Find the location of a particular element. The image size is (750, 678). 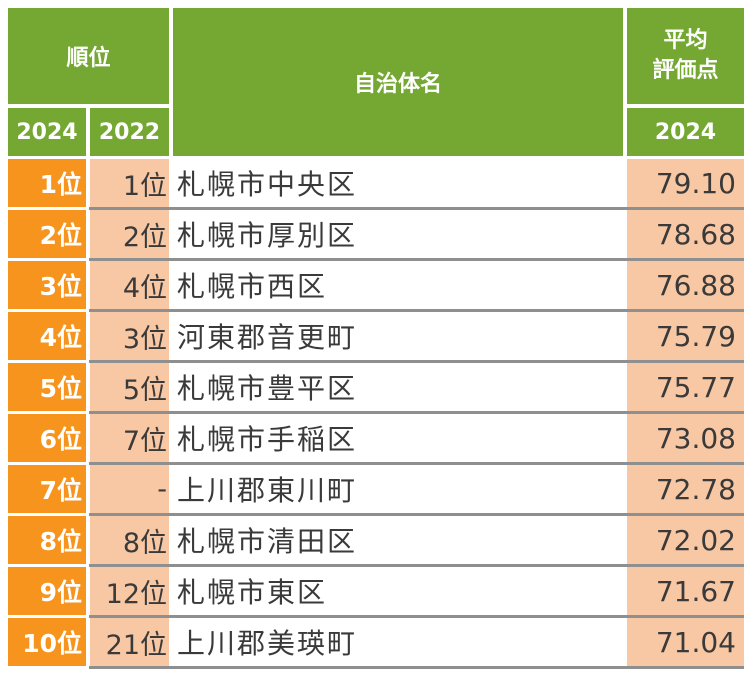

score-header: 平均 評価点 is located at coordinates (685, 56).